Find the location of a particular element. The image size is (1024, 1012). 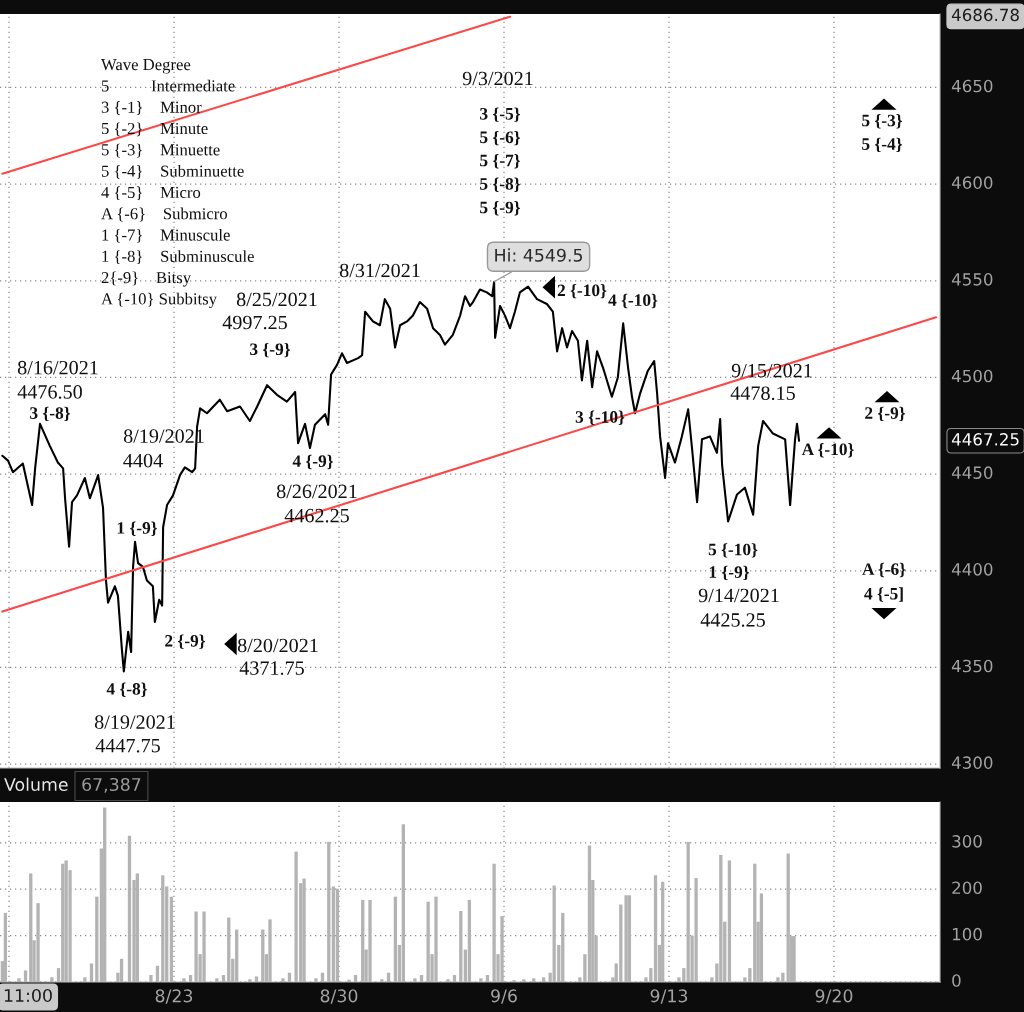

annotation: A {-10} is located at coordinates (827, 450).